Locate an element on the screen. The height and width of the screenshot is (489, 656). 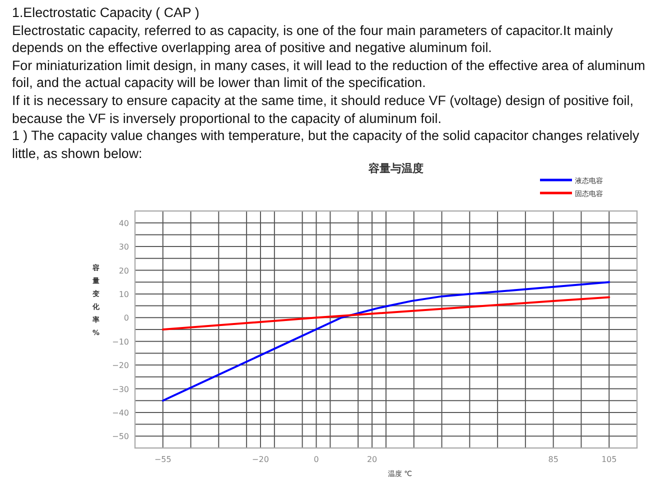
x-tick-label: −55 is located at coordinates (163, 459).